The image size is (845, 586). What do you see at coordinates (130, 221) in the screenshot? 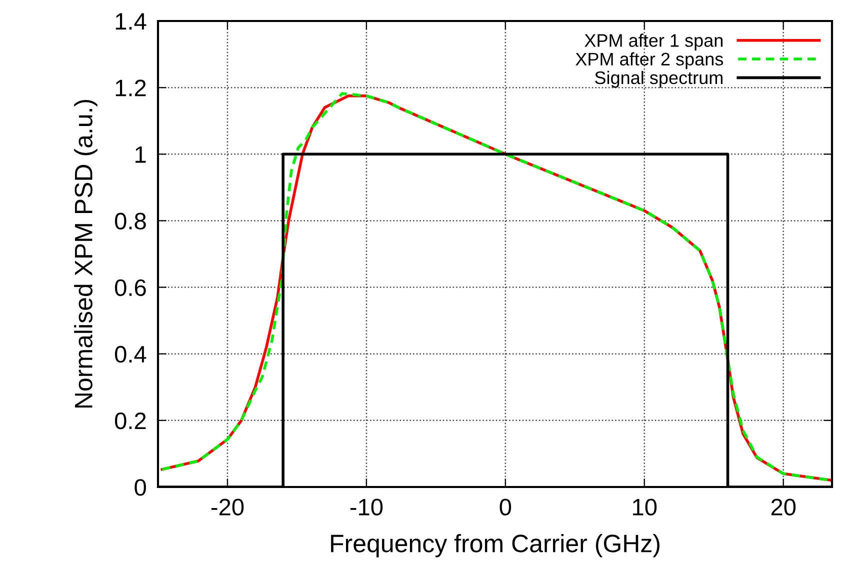
I see `y-tick-label: 0.8` at bounding box center [130, 221].